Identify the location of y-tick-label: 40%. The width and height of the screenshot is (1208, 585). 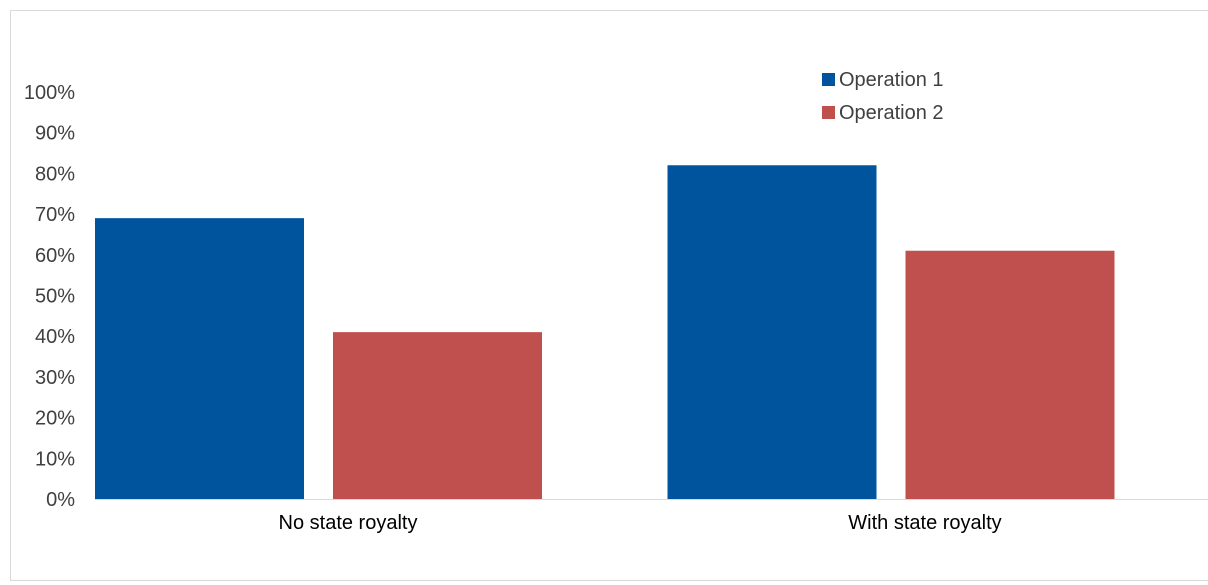
(55, 337).